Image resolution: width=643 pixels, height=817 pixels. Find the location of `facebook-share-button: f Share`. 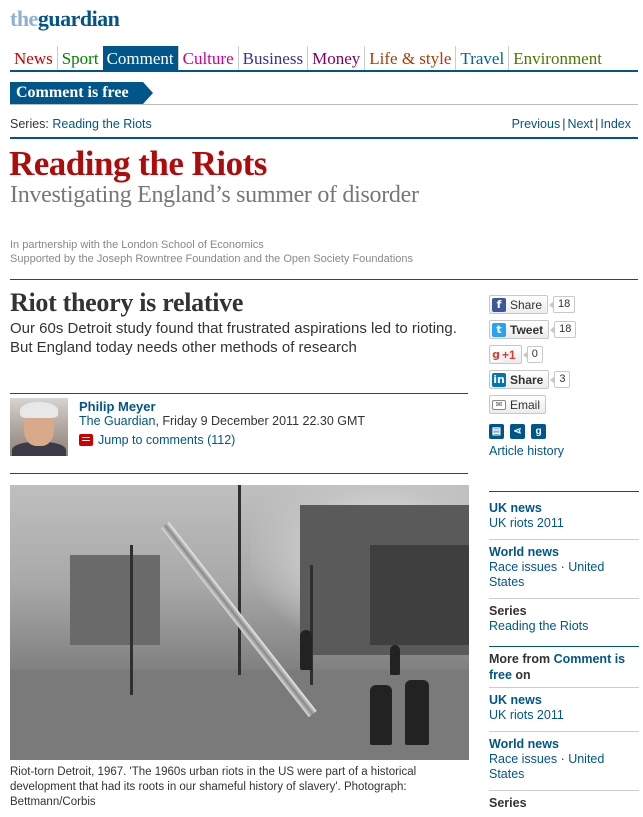

facebook-share-button: f Share is located at coordinates (519, 304).